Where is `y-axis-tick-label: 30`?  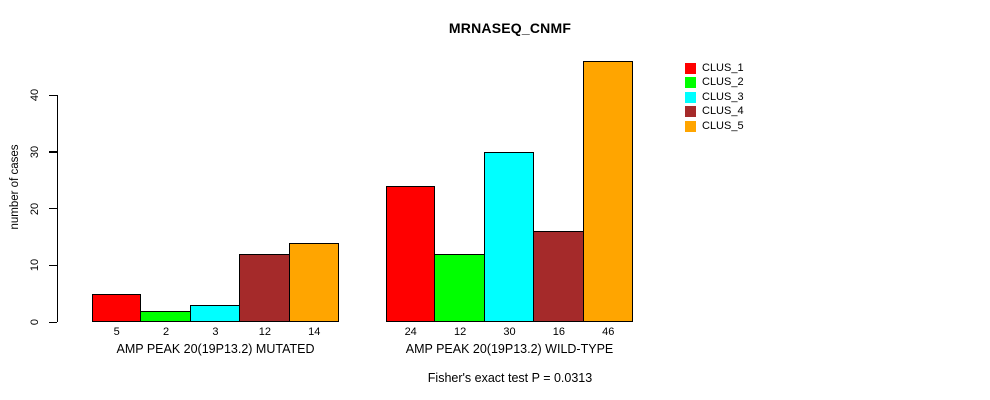
y-axis-tick-label: 30 is located at coordinates (35, 151).